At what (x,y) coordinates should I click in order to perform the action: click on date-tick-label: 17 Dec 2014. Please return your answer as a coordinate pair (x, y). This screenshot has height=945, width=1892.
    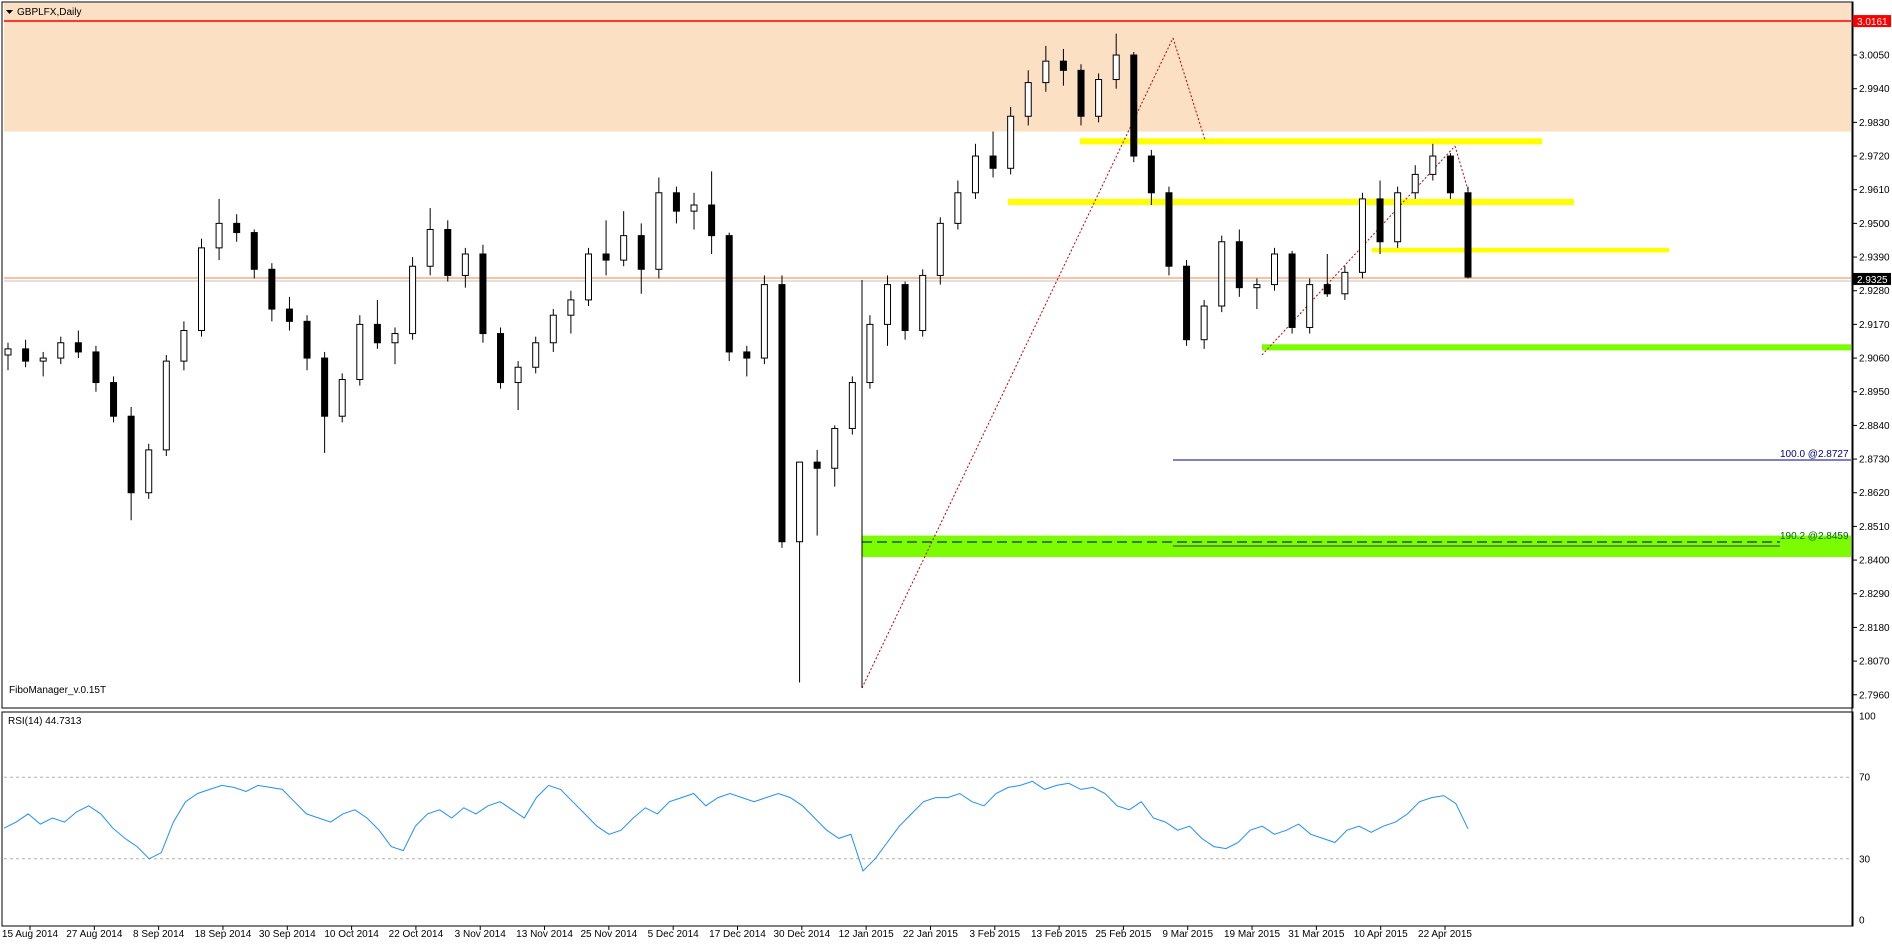
    Looking at the image, I should click on (737, 934).